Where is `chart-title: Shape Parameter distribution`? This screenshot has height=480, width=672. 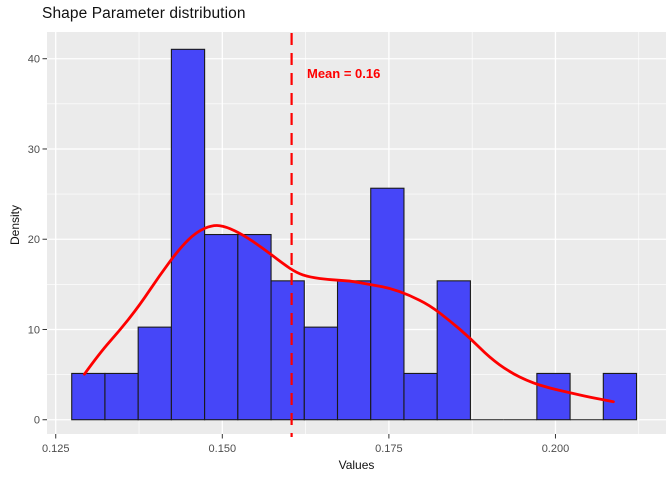
chart-title: Shape Parameter distribution is located at coordinates (144, 13).